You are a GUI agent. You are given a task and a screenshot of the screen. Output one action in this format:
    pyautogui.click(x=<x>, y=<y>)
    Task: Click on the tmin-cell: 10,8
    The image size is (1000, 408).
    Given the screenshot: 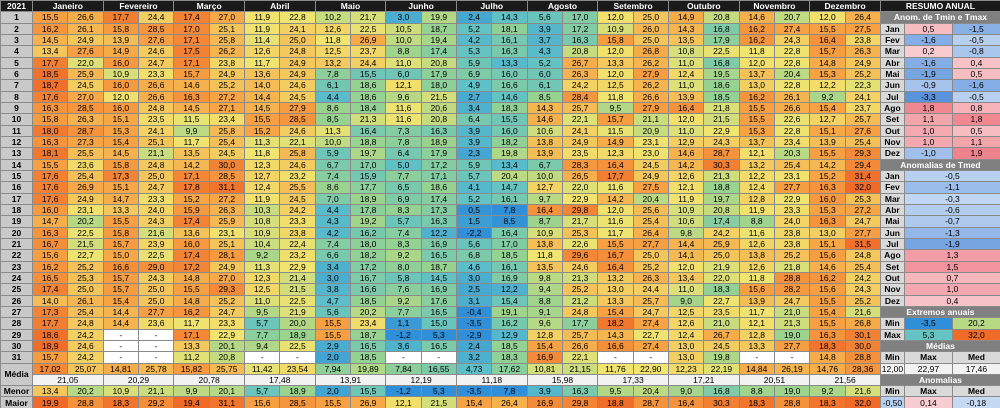 What is the action you would take?
    pyautogui.click(x=262, y=221)
    